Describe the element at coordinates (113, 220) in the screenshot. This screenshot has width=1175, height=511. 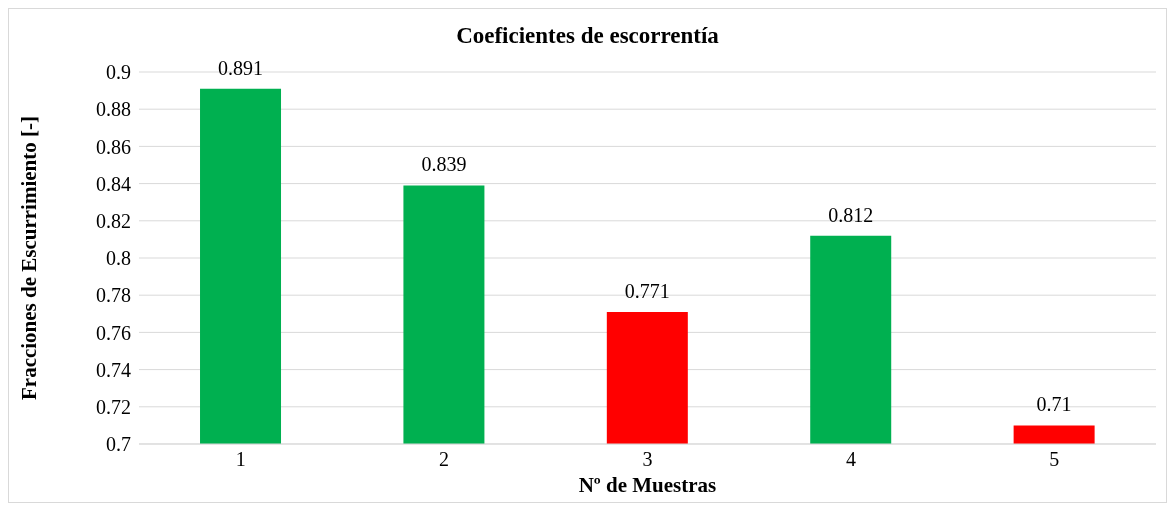
I see `y-tick-label: 0.82` at that location.